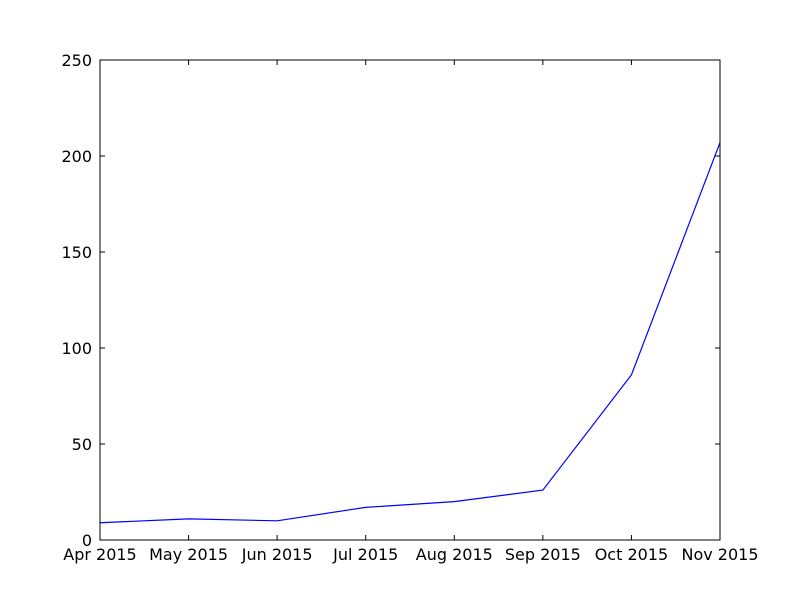 The width and height of the screenshot is (800, 600). I want to click on x-tick-label: May 2015, so click(188, 554).